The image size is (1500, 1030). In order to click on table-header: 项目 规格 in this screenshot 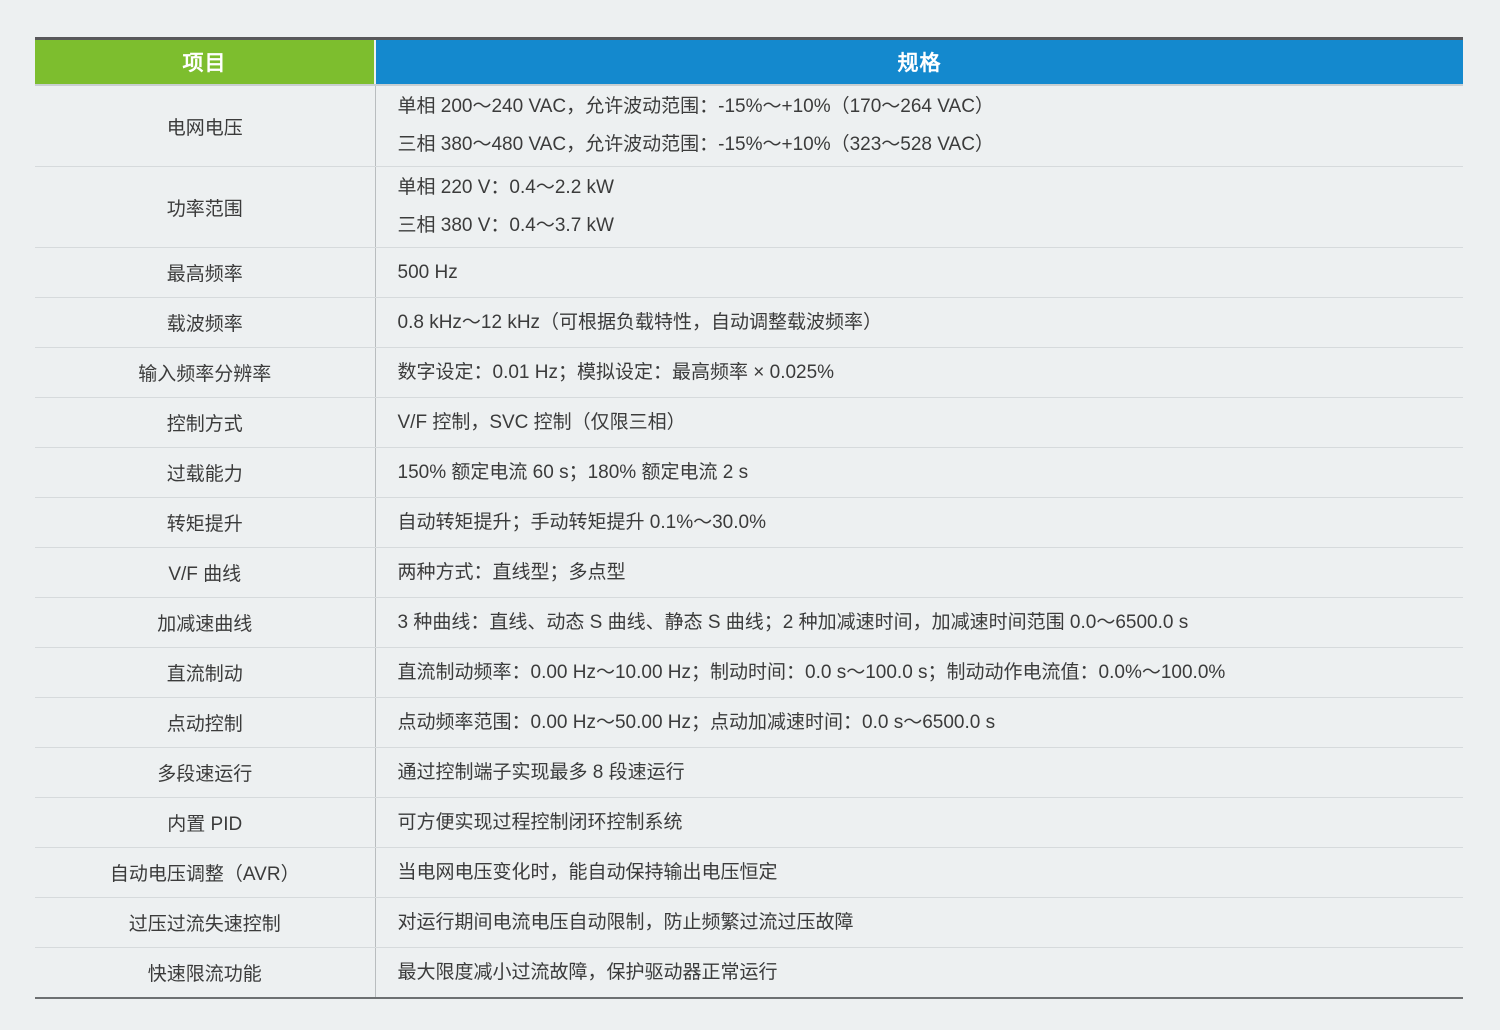, I will do `click(749, 61)`.